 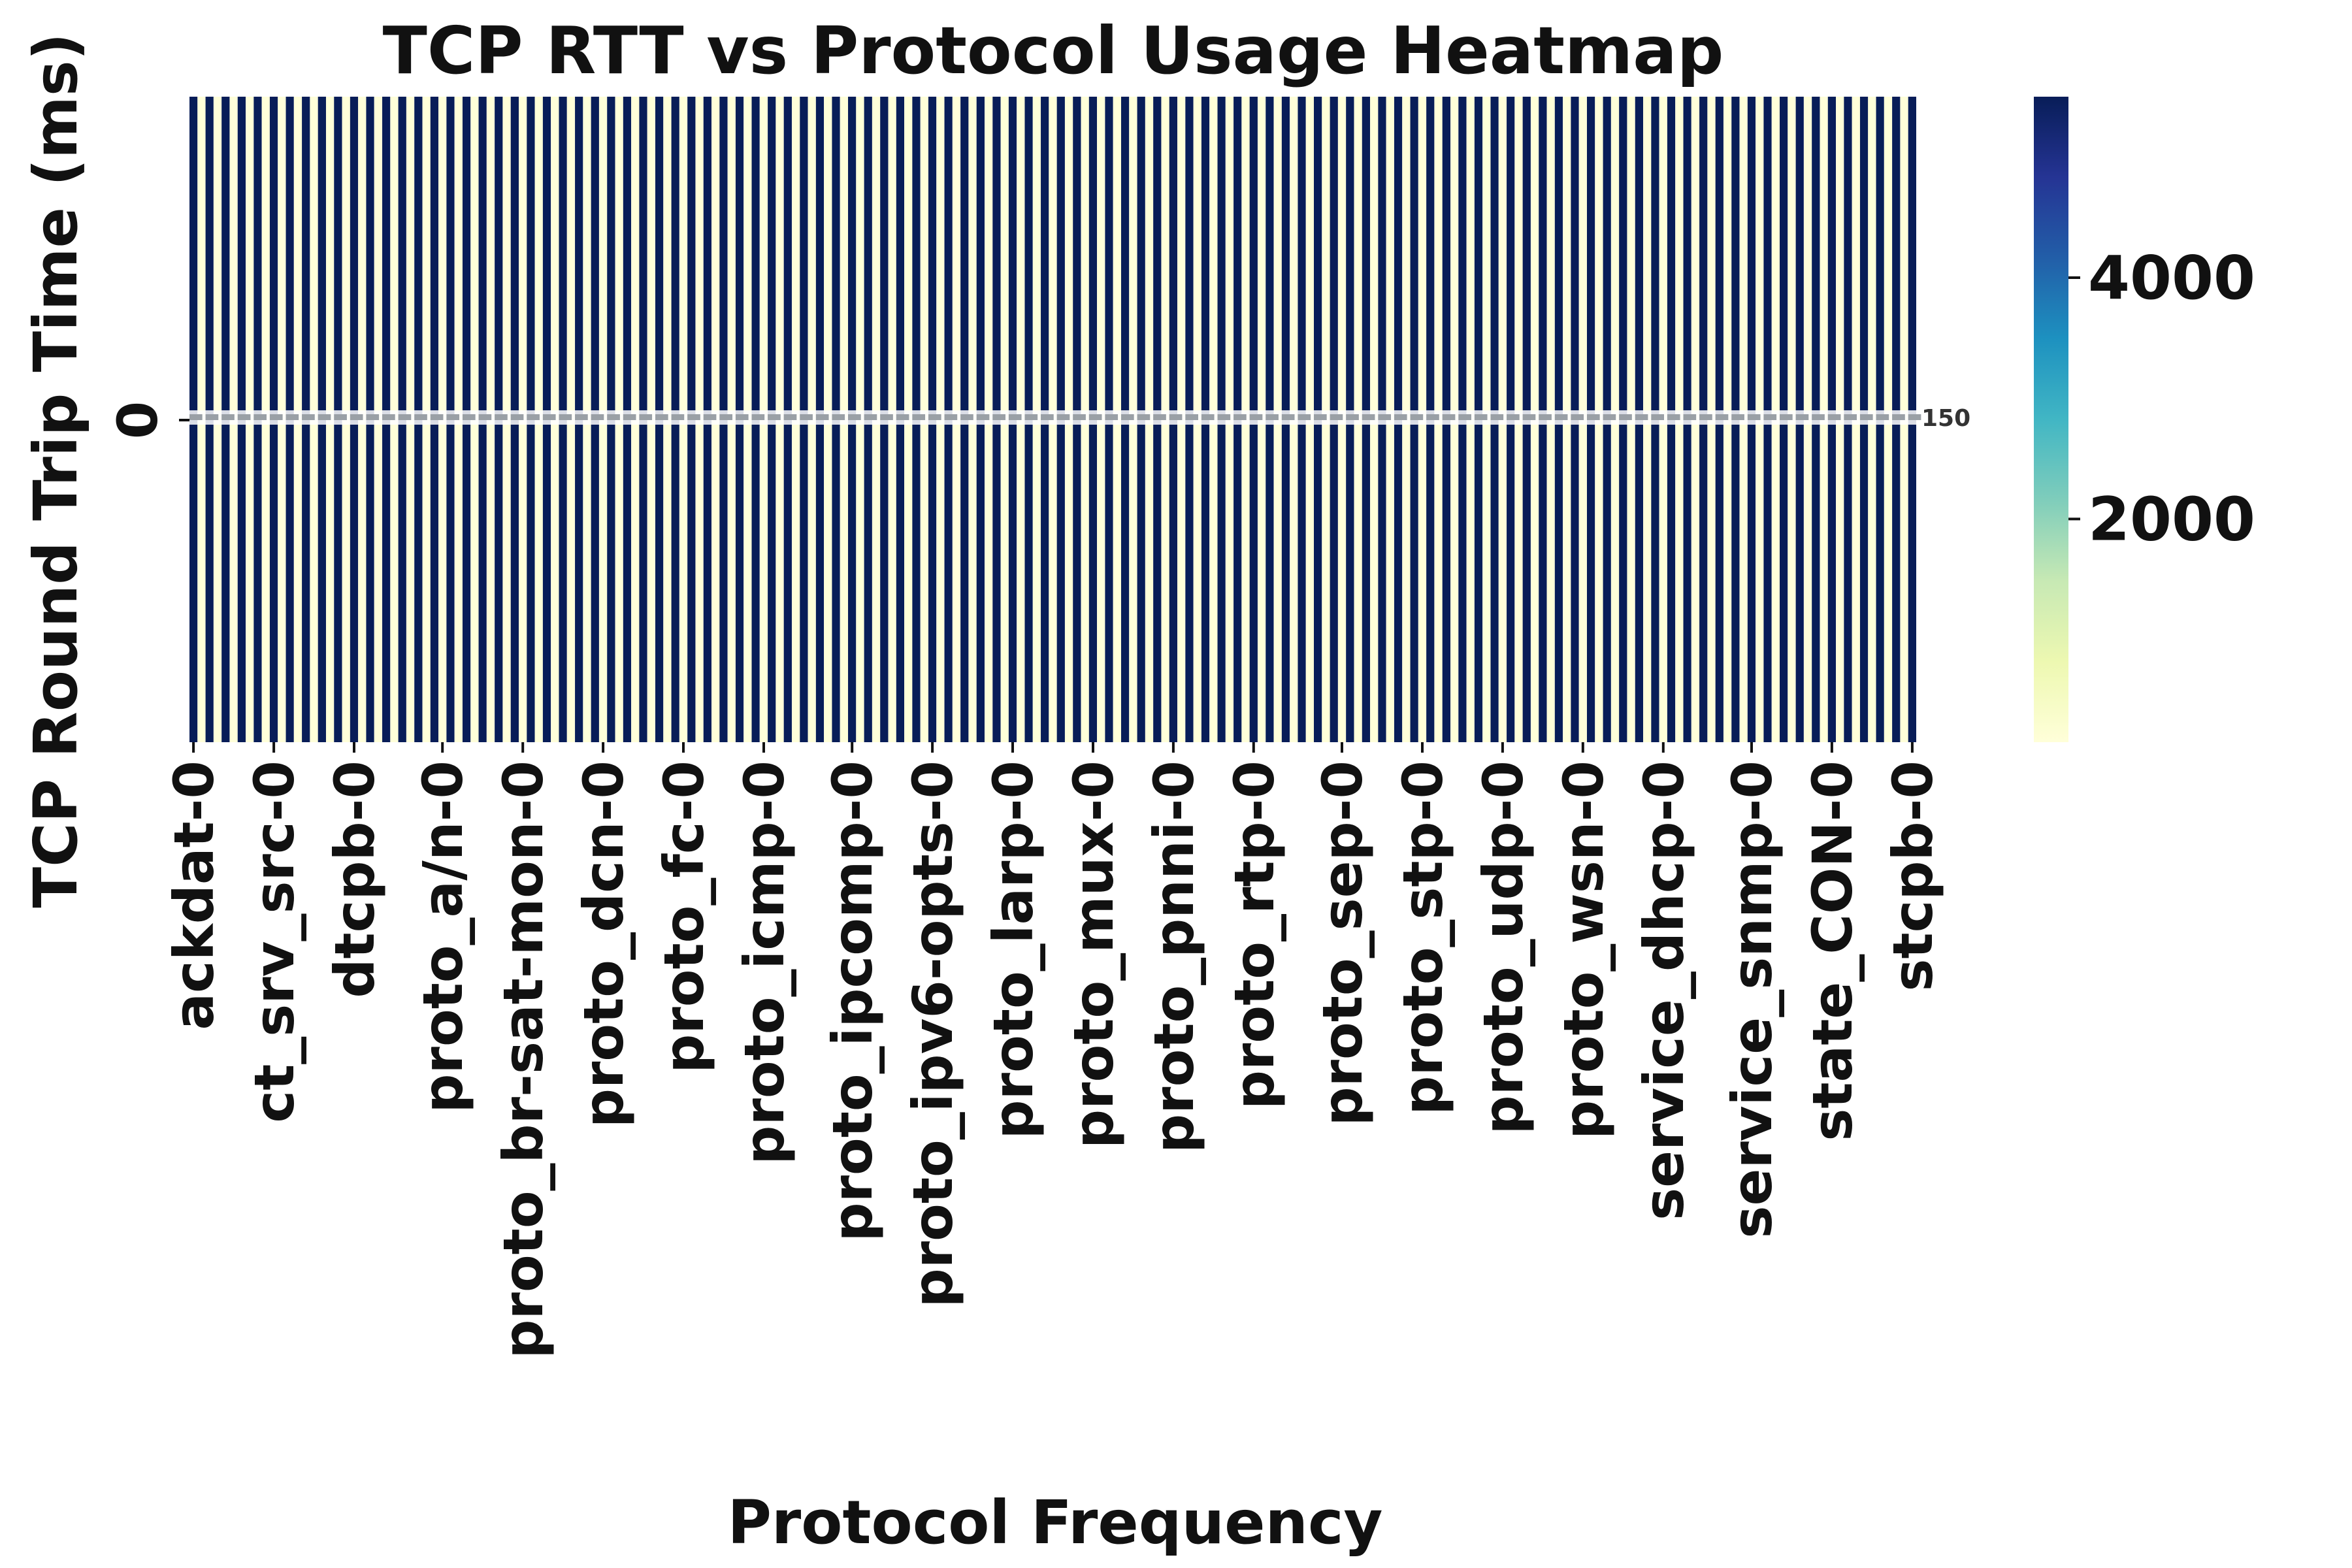 What do you see at coordinates (604, 944) in the screenshot?
I see `x-tick-label: proto_dcn-0` at bounding box center [604, 944].